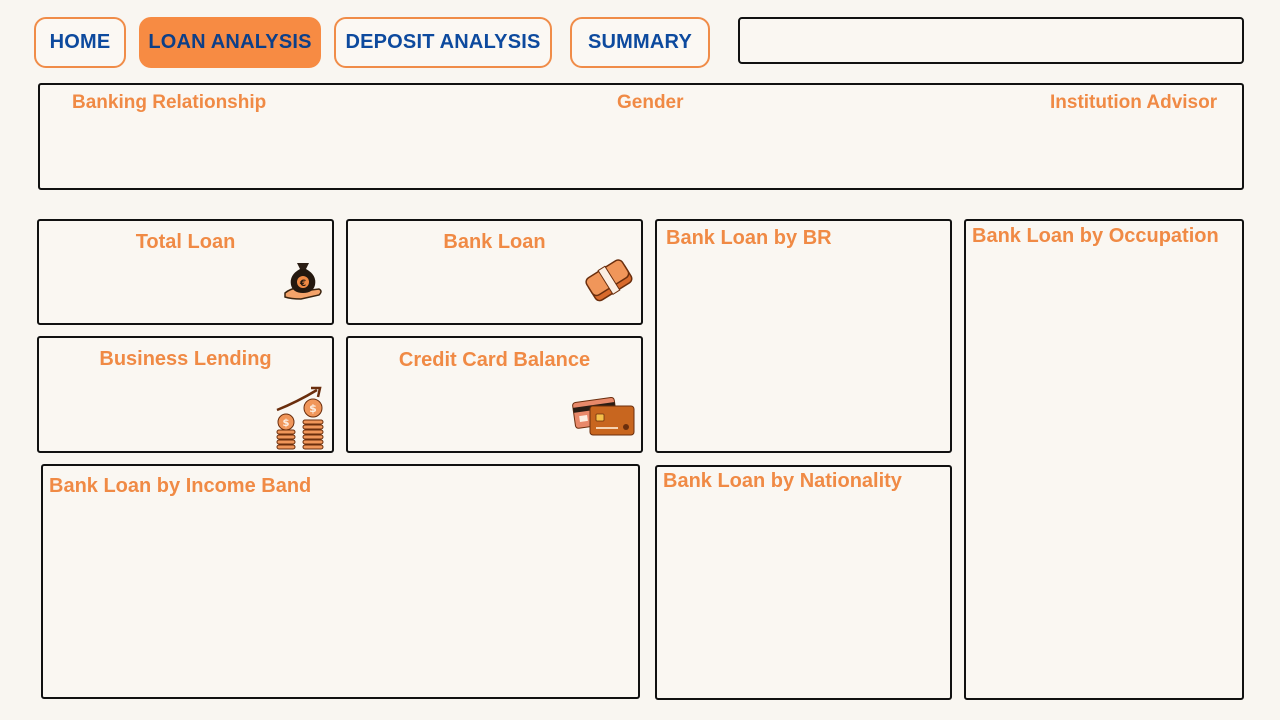 Image resolution: width=1280 pixels, height=720 pixels. What do you see at coordinates (1104, 459) in the screenshot?
I see `chart-bank-loan-by-occupation: Bank Loan by Occupation` at bounding box center [1104, 459].